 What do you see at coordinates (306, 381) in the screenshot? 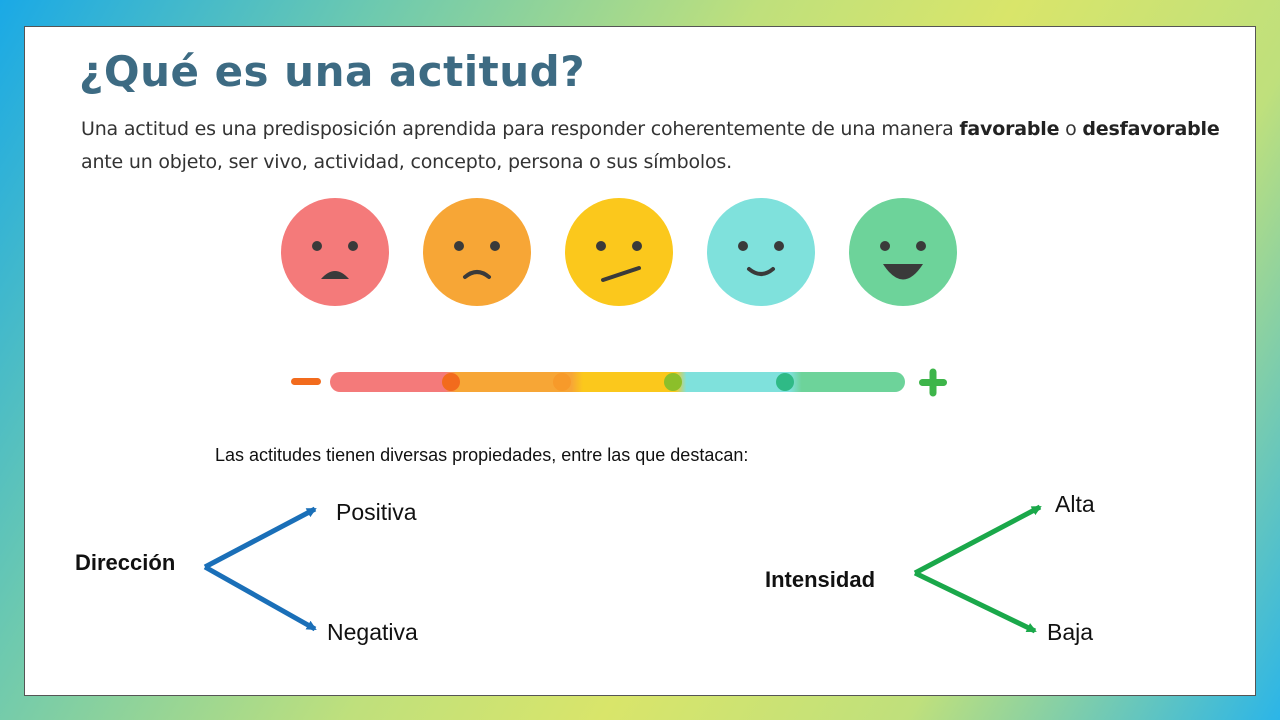
I see `minus-icon` at bounding box center [306, 381].